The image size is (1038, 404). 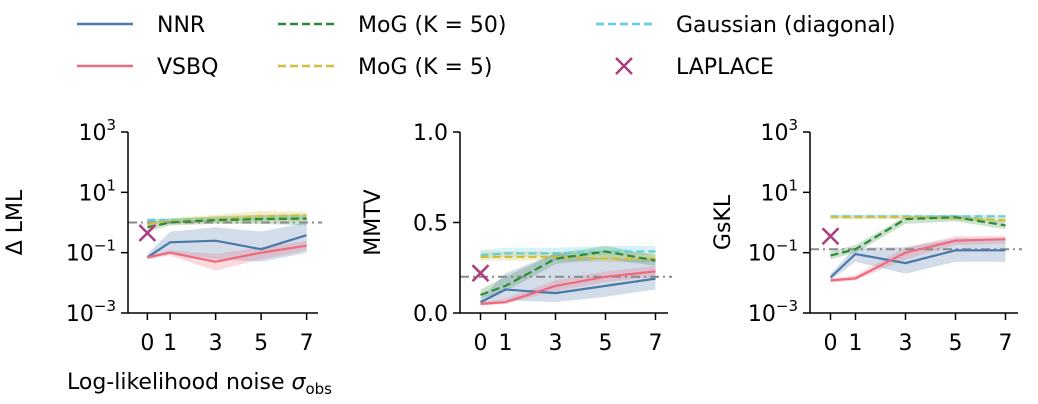 I want to click on legend-entry-laplace: LAPLACE, so click(x=694, y=67).